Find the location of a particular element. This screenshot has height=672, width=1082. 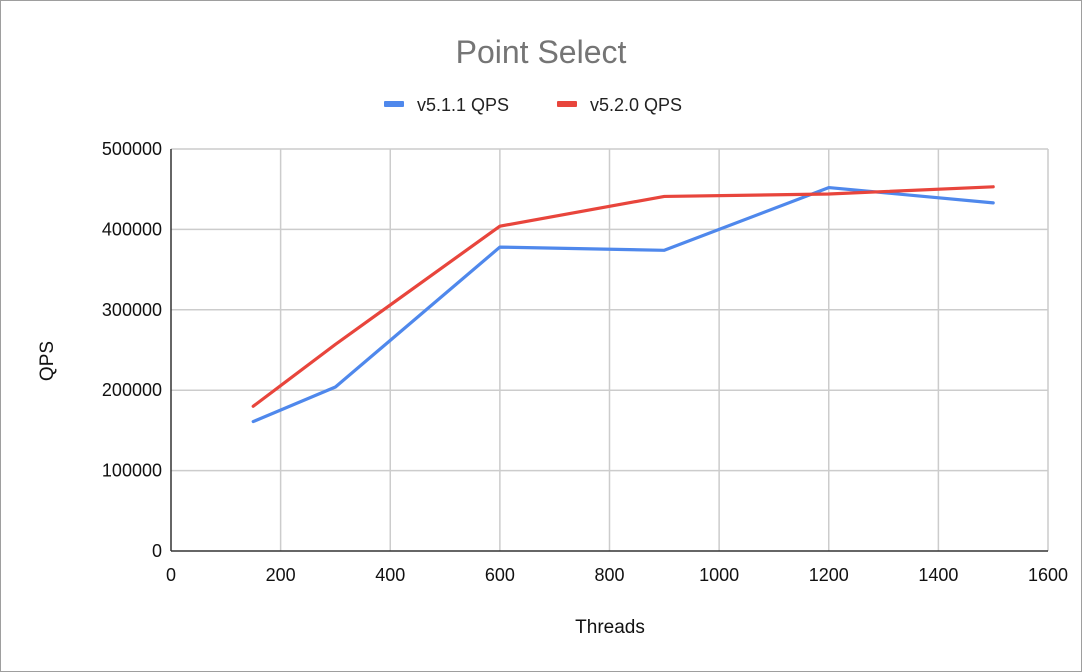

y-tick-label: 300000 is located at coordinates (132, 310).